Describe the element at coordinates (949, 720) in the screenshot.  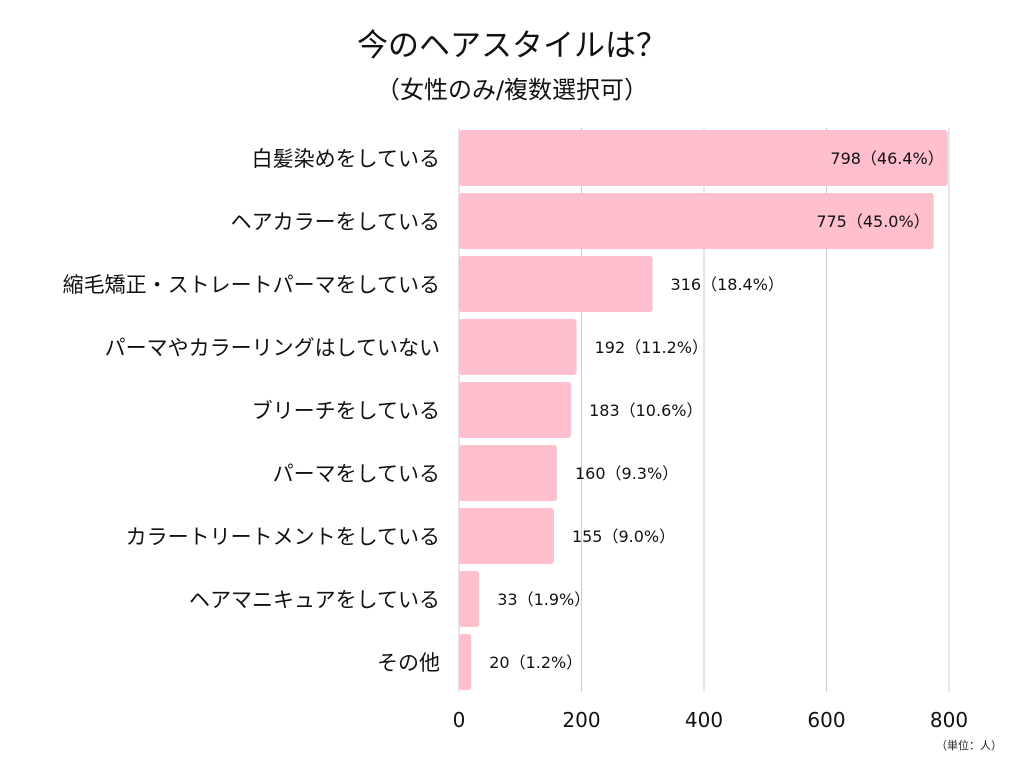
I see `x-tick-label: 800` at that location.